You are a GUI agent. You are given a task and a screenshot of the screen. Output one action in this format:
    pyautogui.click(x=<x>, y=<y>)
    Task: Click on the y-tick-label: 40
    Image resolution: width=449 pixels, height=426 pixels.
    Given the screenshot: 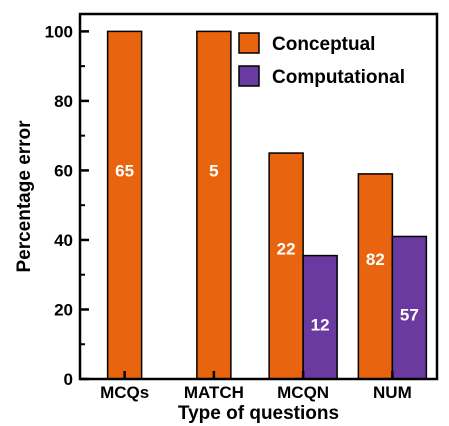 What is the action you would take?
    pyautogui.click(x=63, y=240)
    